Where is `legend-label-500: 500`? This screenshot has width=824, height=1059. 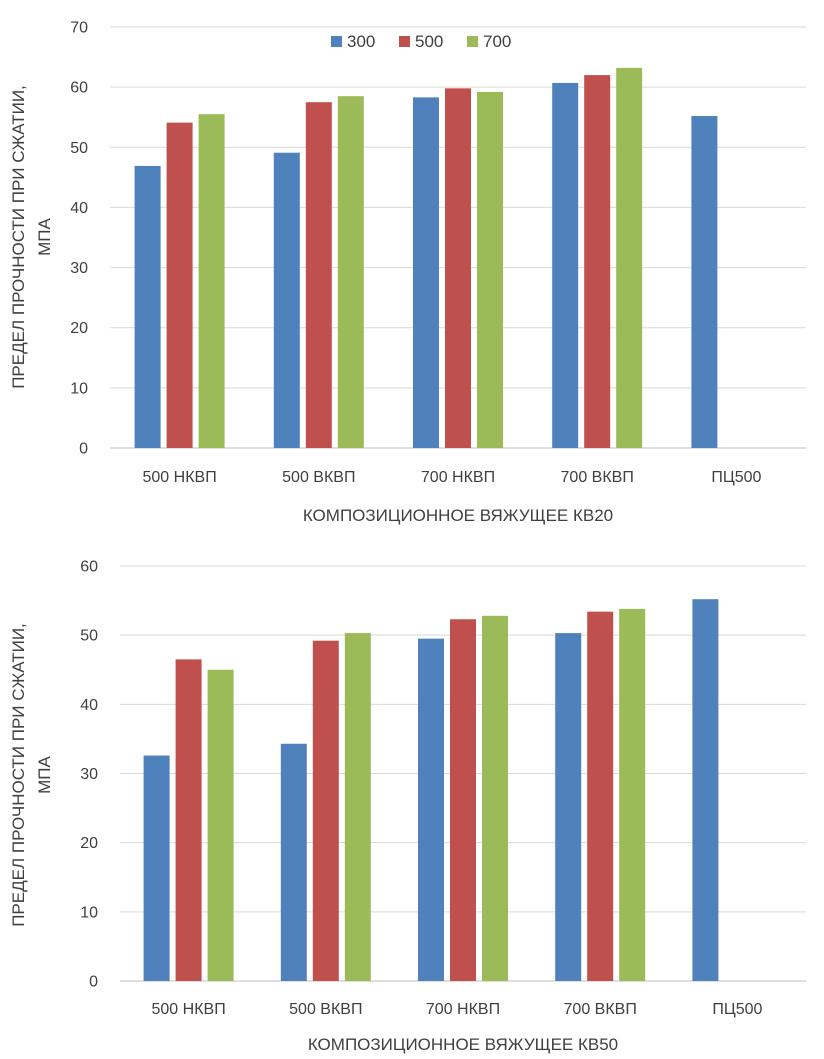 legend-label-500: 500 is located at coordinates (429, 41).